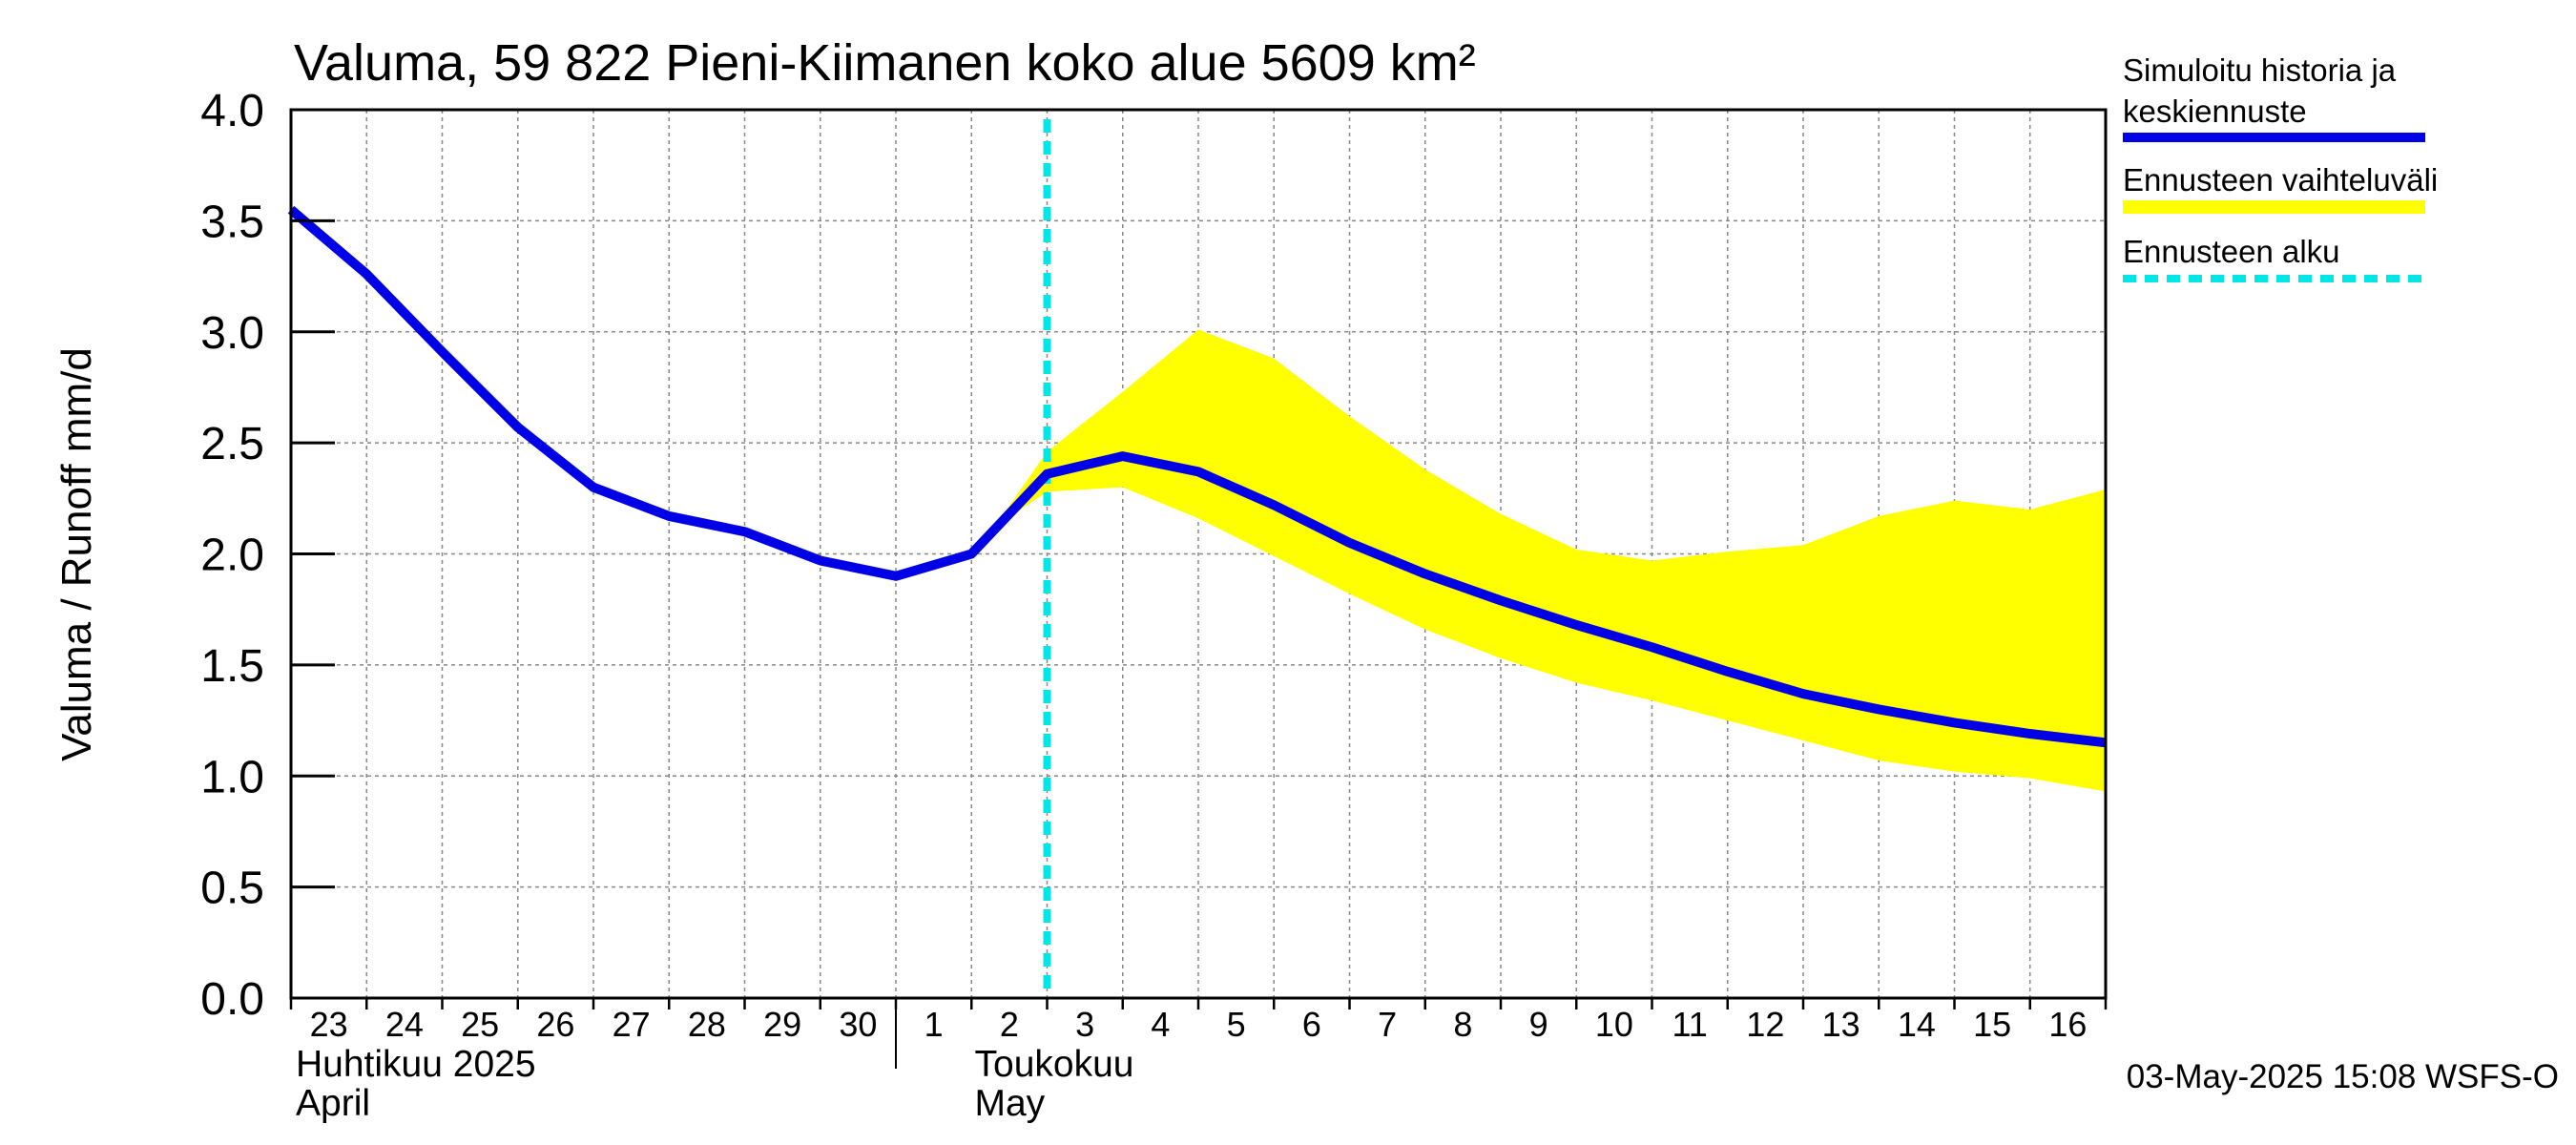 The image size is (2576, 1145). What do you see at coordinates (1009, 1025) in the screenshot?
I see `x-tick-label: 2` at bounding box center [1009, 1025].